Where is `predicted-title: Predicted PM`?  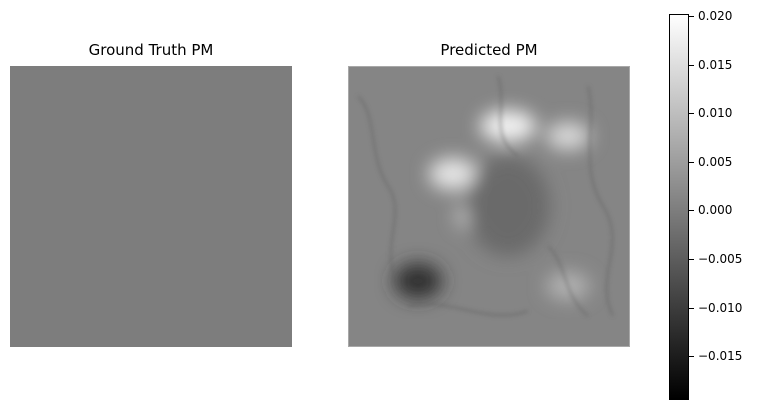
predicted-title: Predicted PM is located at coordinates (489, 50).